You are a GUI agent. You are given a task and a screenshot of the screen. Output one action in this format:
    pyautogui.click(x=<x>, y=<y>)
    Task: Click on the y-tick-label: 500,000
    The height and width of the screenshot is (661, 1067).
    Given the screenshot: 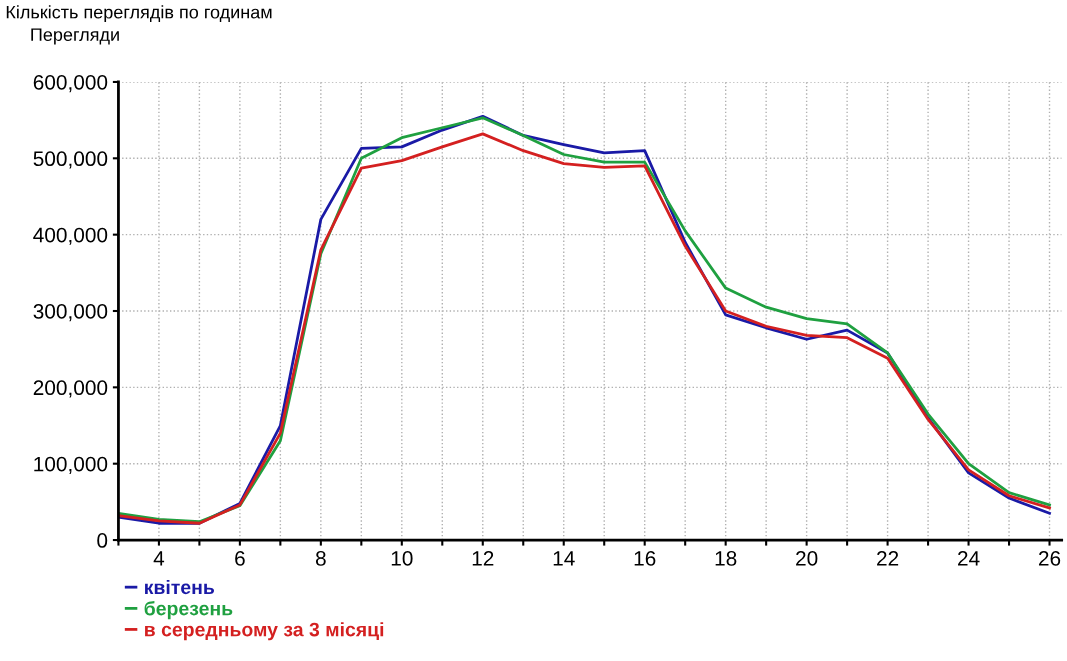 What is the action you would take?
    pyautogui.click(x=70, y=160)
    